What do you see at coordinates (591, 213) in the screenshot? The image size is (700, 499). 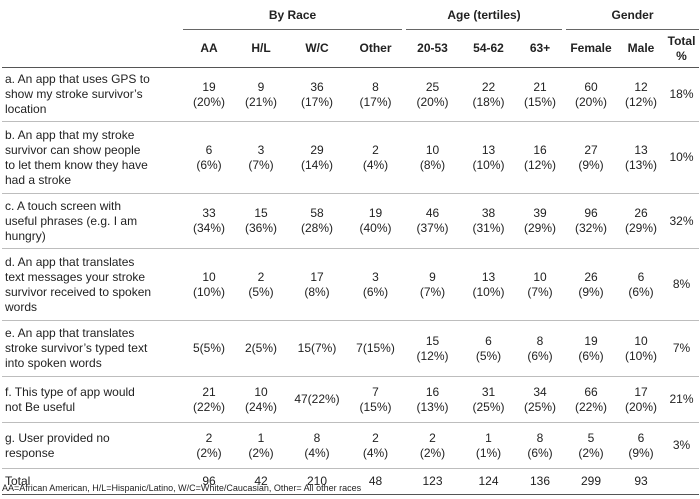 I see `cell-line: 96` at bounding box center [591, 213].